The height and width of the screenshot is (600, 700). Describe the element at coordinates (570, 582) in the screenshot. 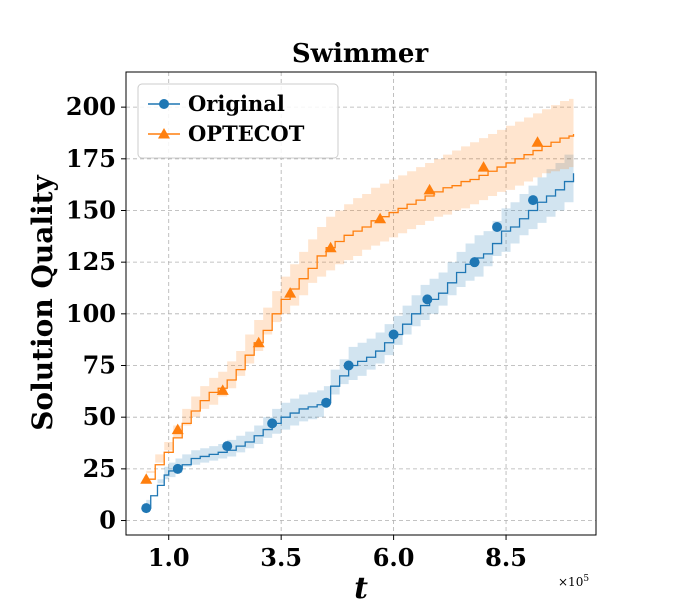

I see `x-multiplier-base: ×10` at that location.